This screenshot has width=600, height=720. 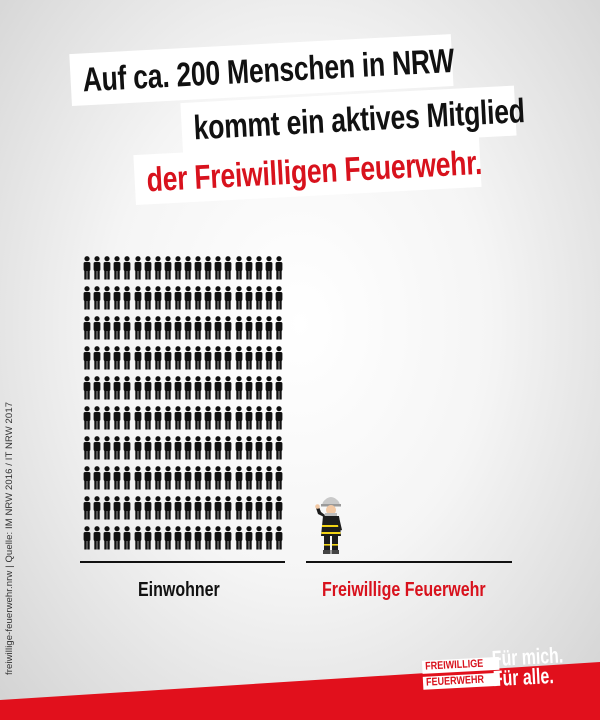 What do you see at coordinates (179, 590) in the screenshot?
I see `residents-label-text: Einwohner` at bounding box center [179, 590].